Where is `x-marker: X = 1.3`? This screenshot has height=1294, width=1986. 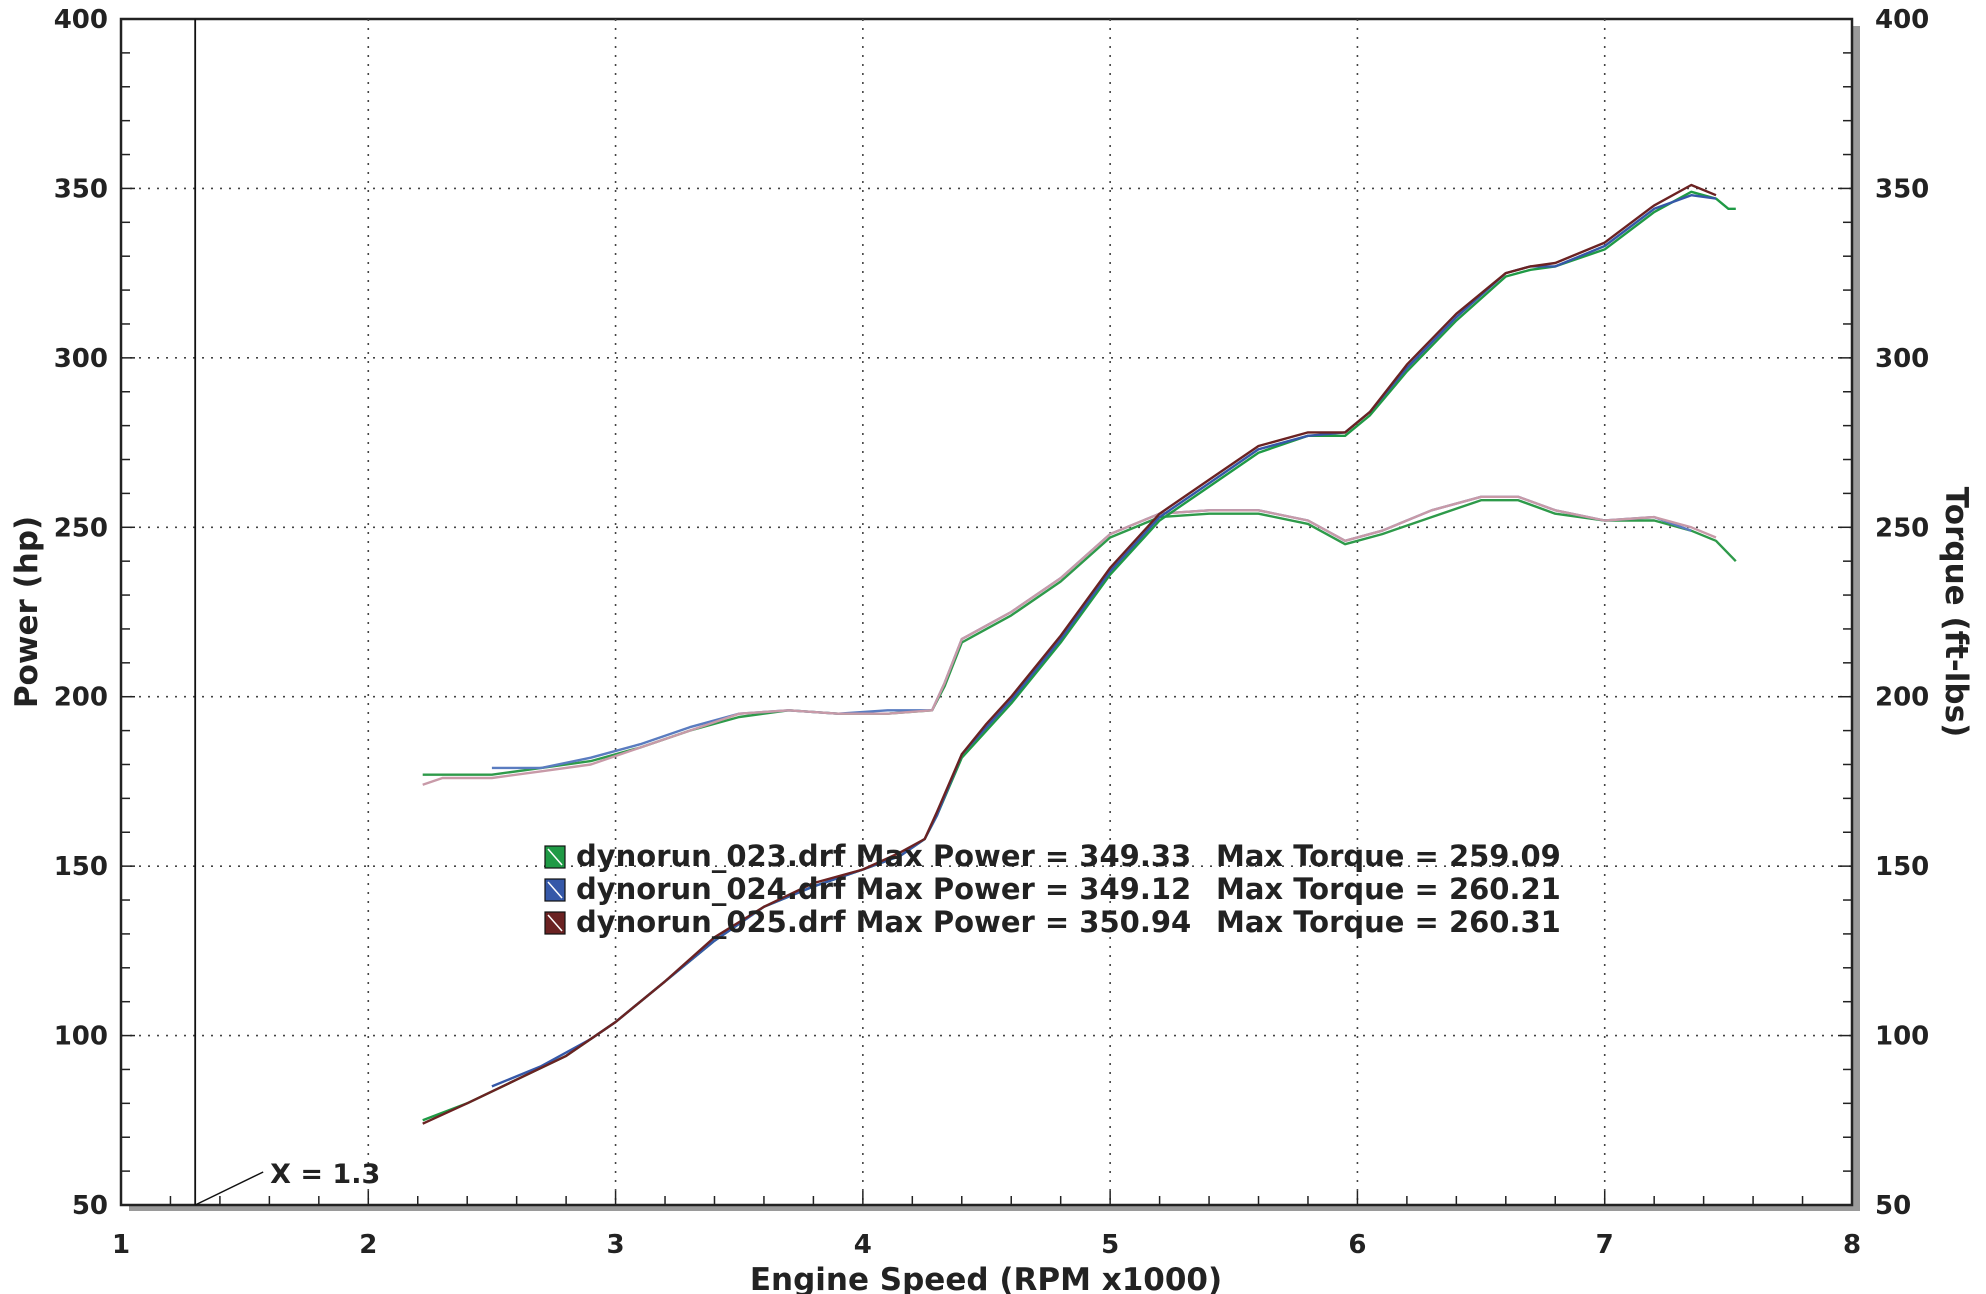
x-marker: X = 1.3 is located at coordinates (287, 612).